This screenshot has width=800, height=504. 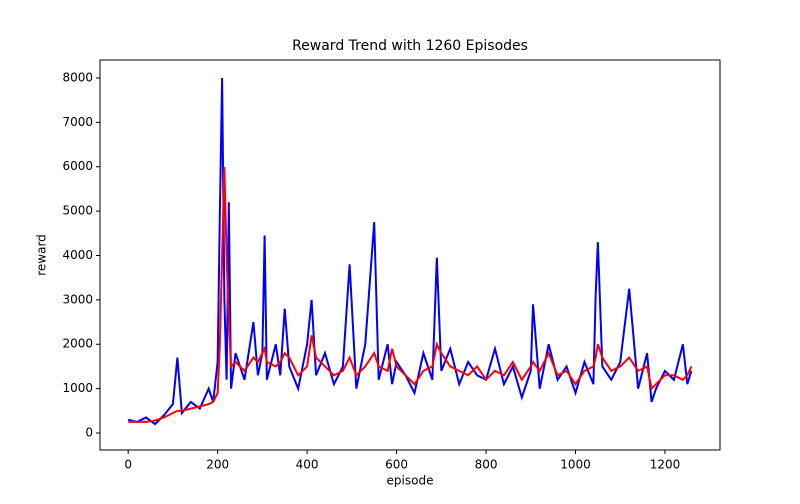 I want to click on y-tick-label: 6000, so click(x=77, y=166).